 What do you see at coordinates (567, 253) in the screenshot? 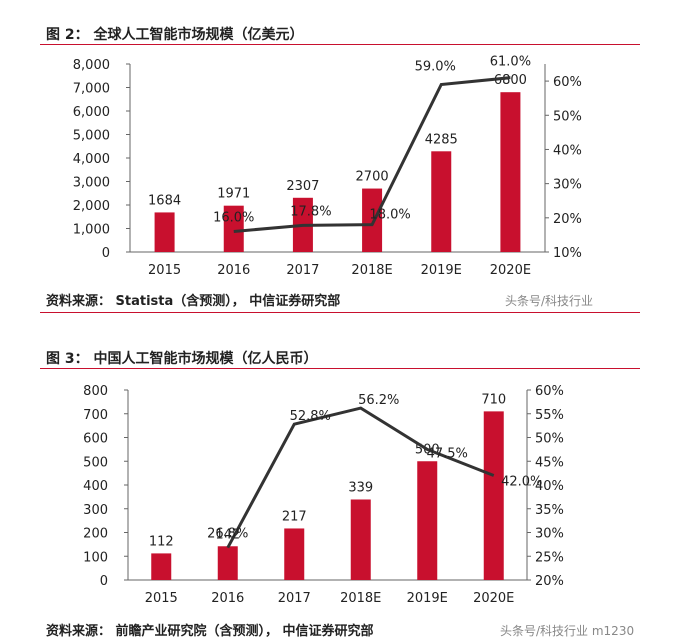
I see `y-tick-label-right: 10%` at bounding box center [567, 253].